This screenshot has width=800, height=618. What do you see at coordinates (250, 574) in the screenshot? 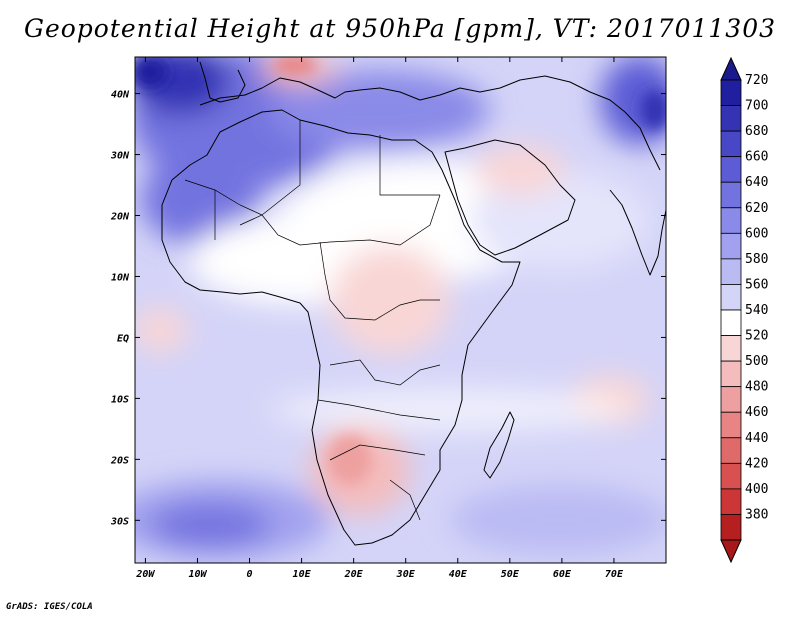
I see `x-tick-label: 0` at bounding box center [250, 574].